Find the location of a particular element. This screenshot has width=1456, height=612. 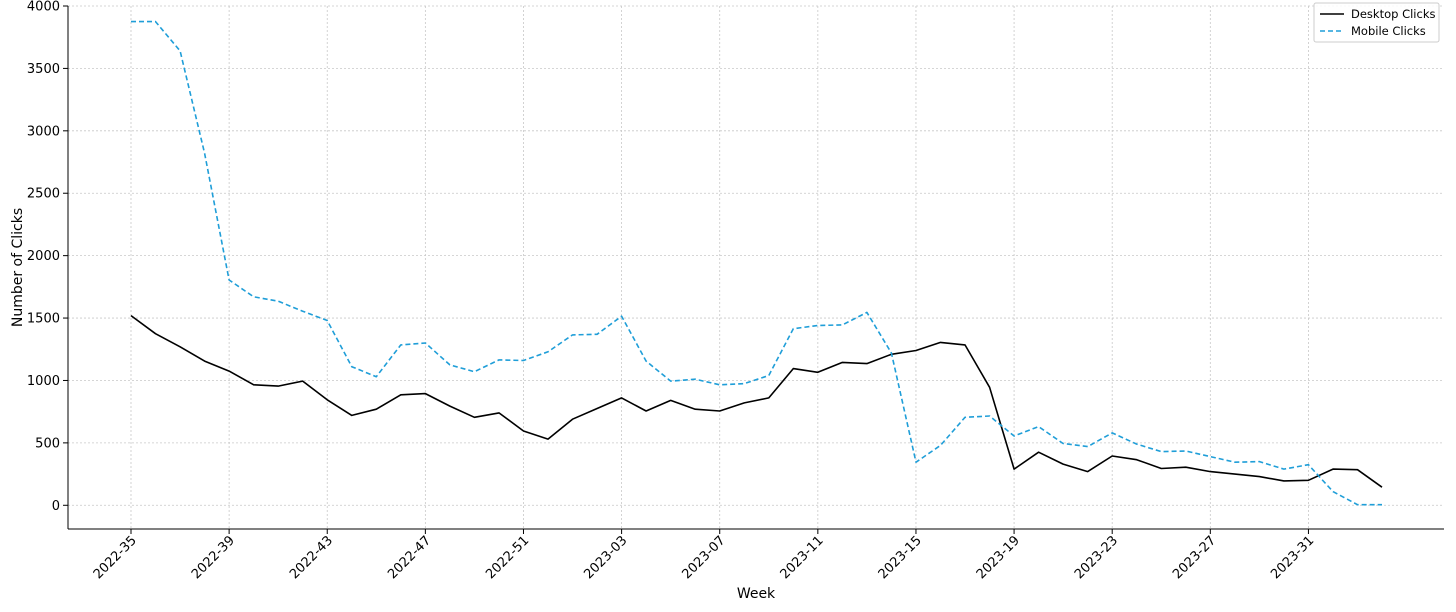

y-axis-title: Number of Clicks is located at coordinates (18, 267).